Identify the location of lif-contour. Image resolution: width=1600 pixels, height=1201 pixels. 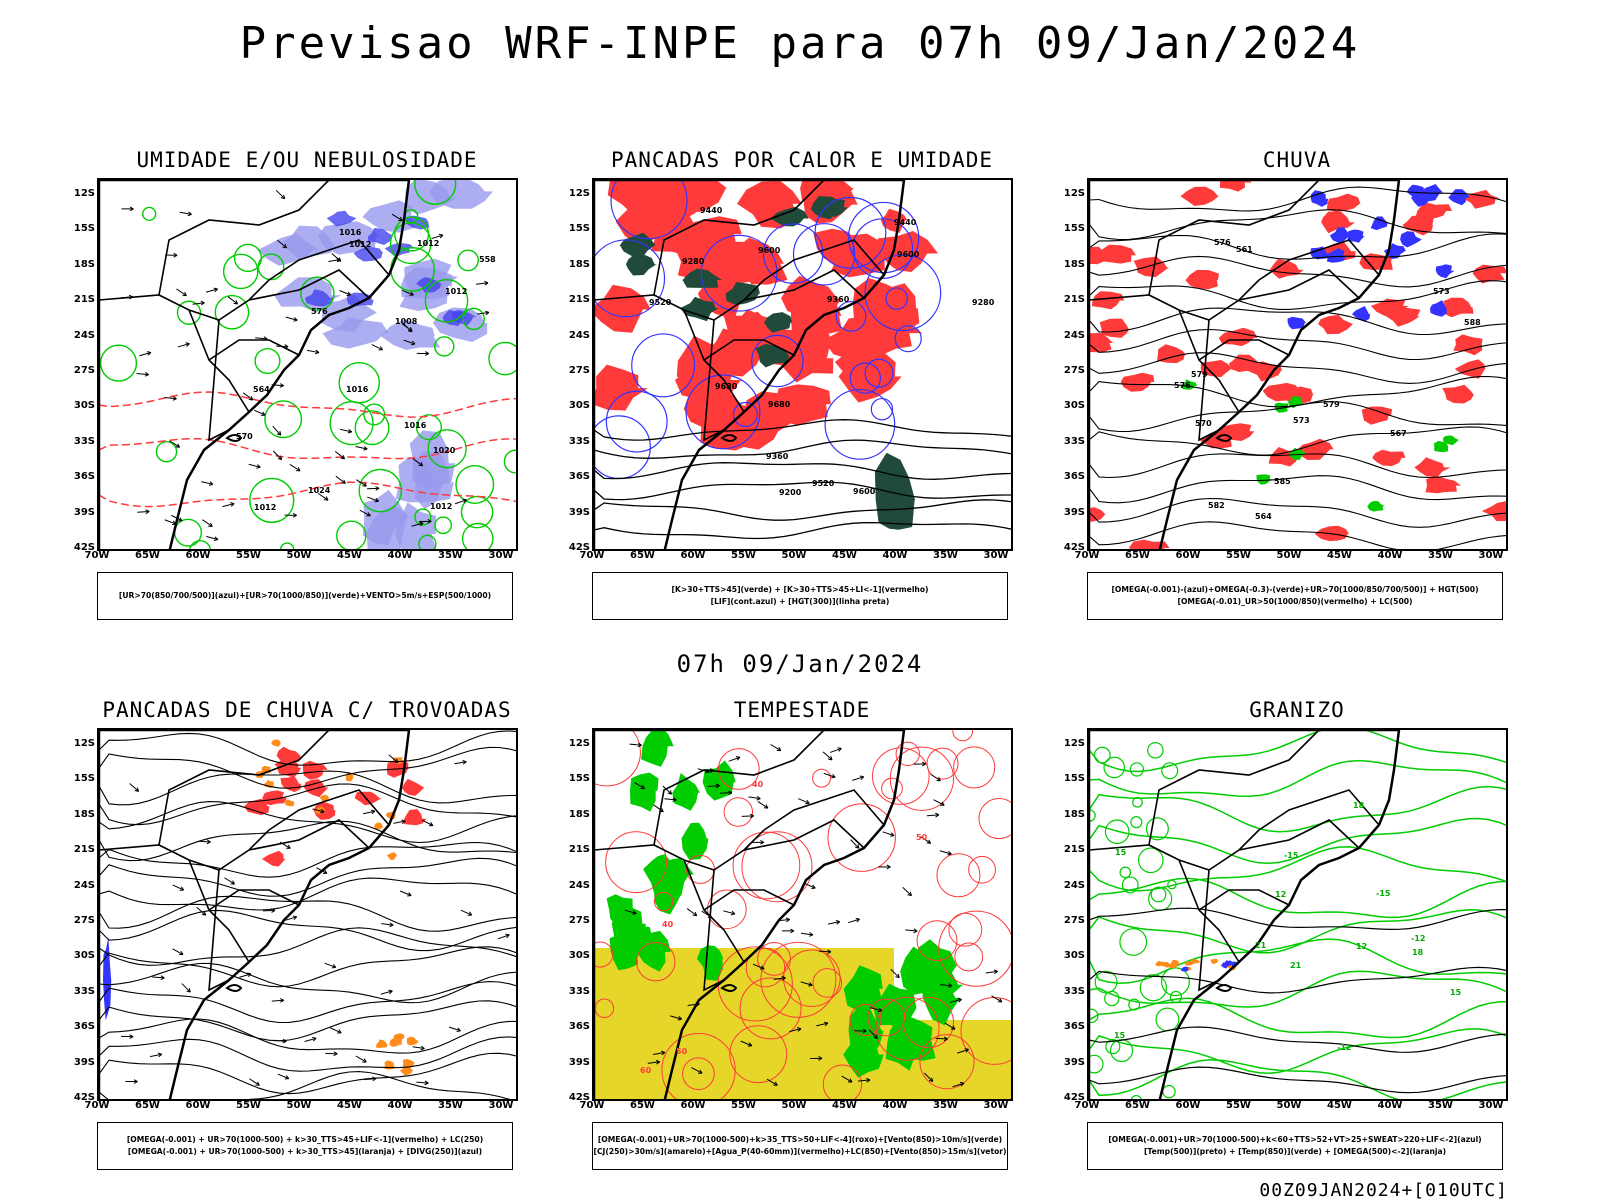
(622, 447).